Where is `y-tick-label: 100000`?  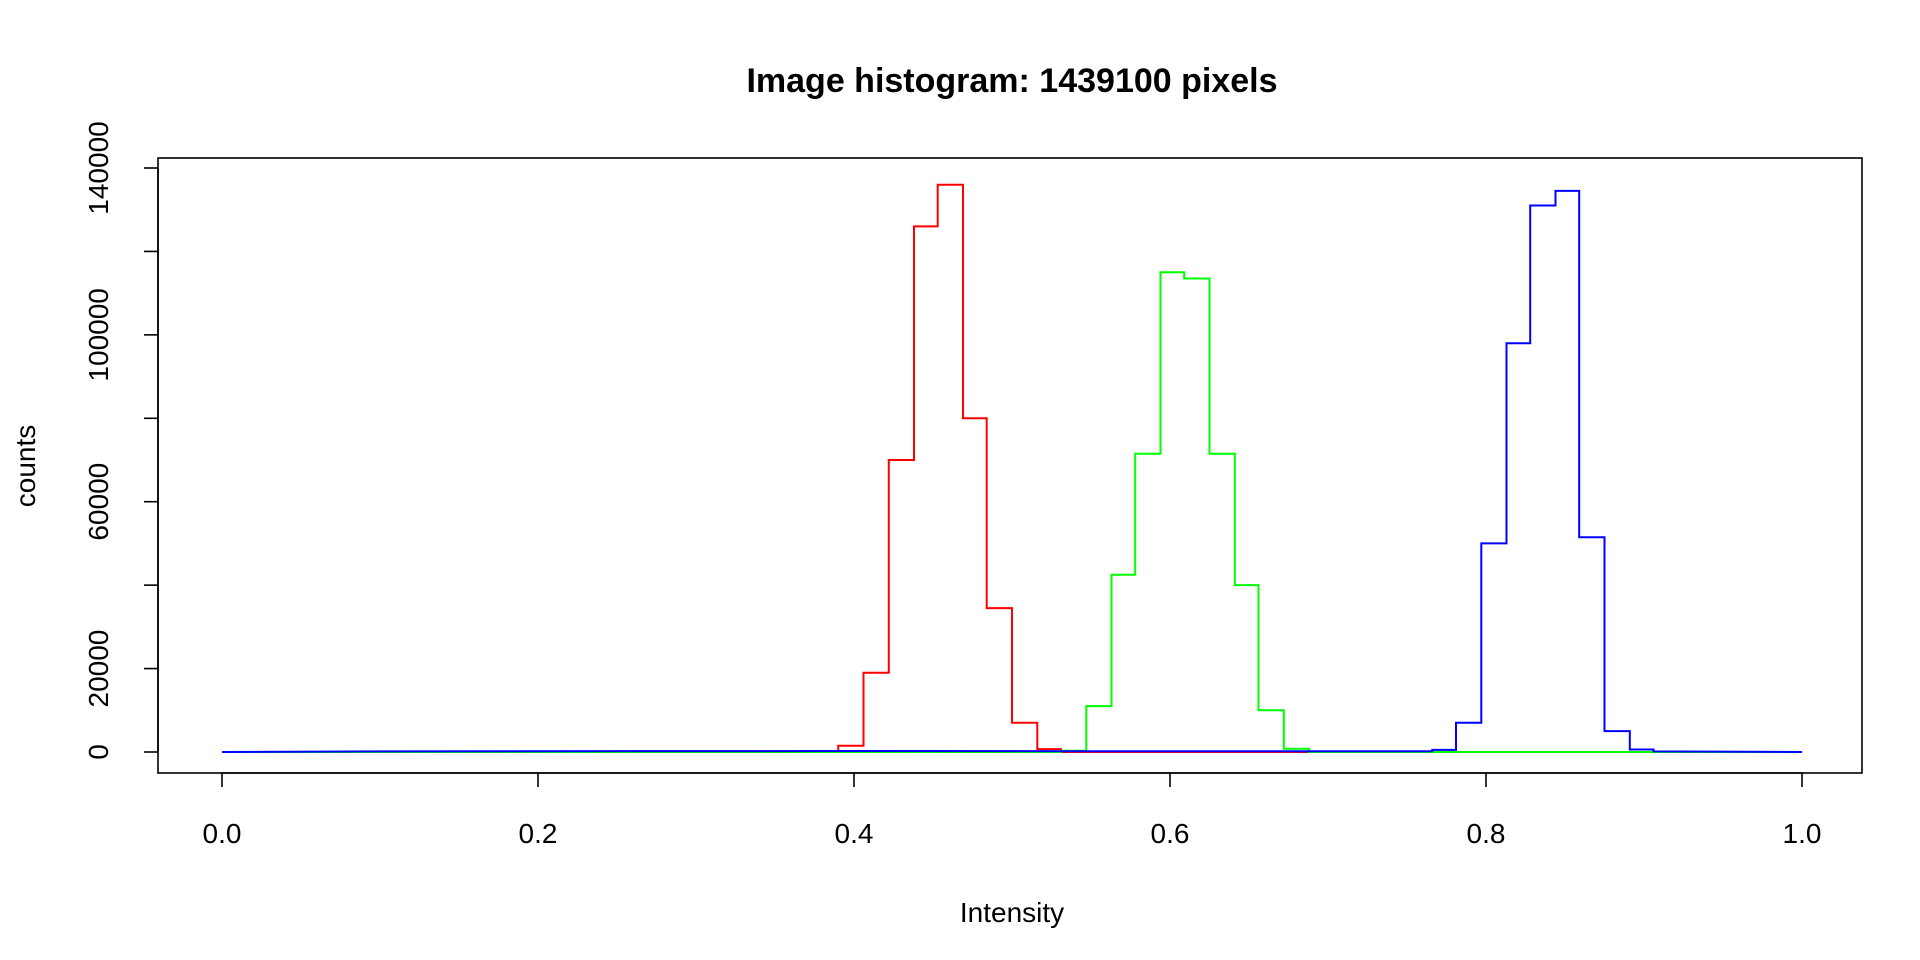
y-tick-label: 100000 is located at coordinates (98, 334).